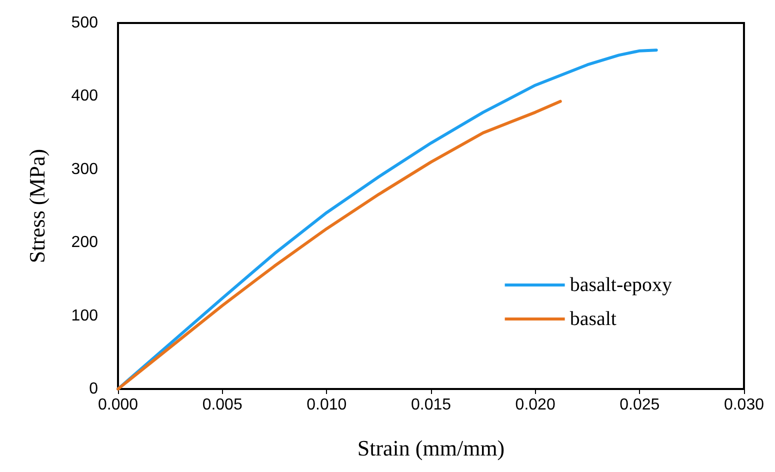 The image size is (775, 472). Describe the element at coordinates (84, 23) in the screenshot. I see `y-tick-label: 500` at that location.